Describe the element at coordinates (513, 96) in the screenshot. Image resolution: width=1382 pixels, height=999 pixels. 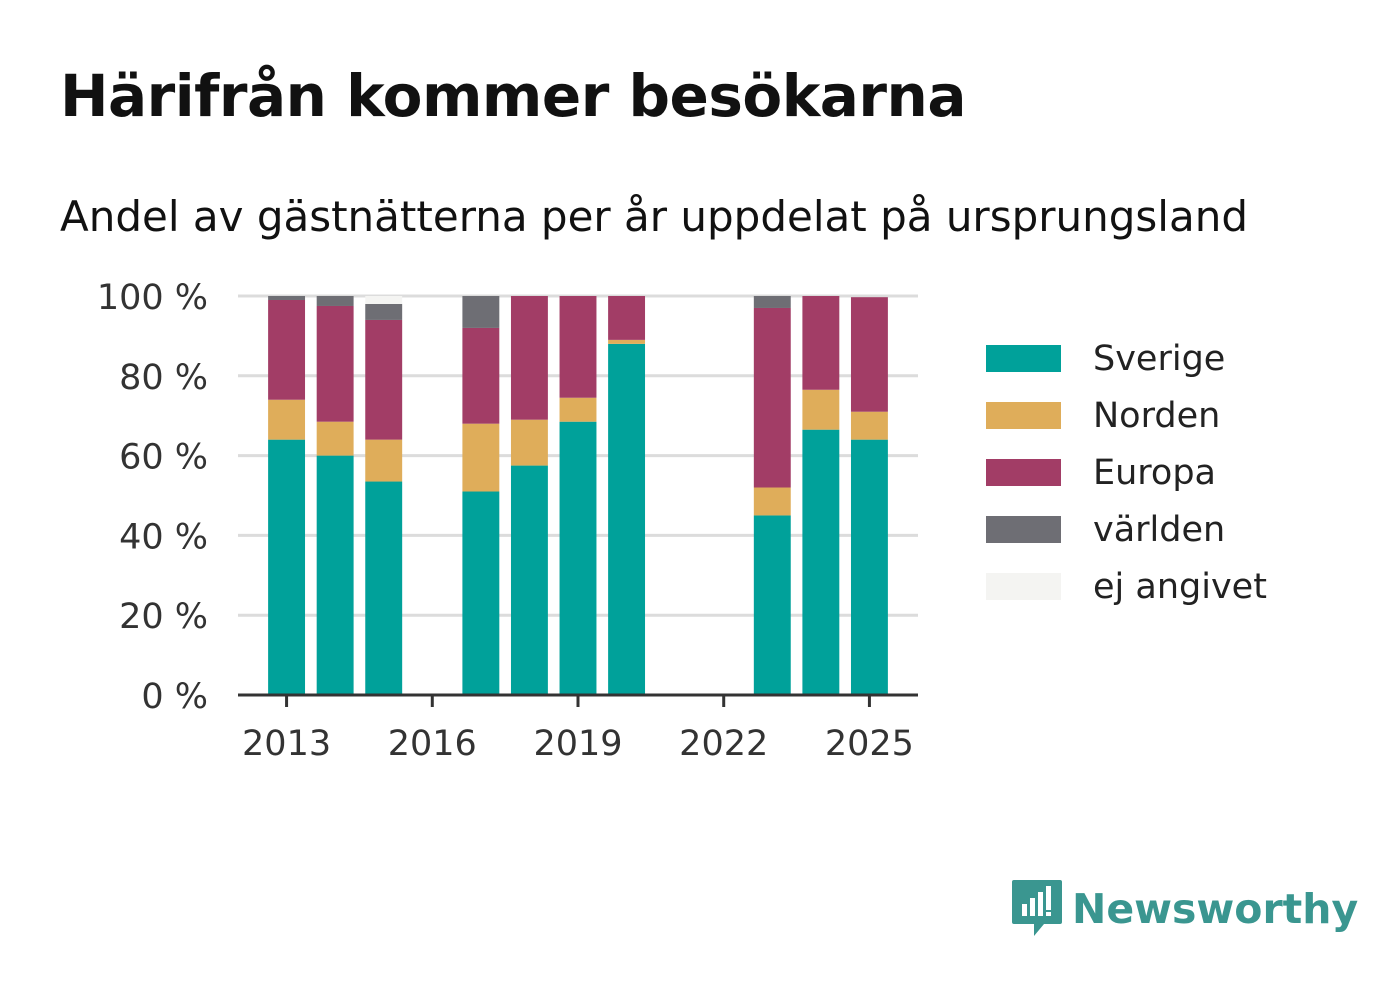
I see `chart-title: Härifrån kommer besökarna` at that location.